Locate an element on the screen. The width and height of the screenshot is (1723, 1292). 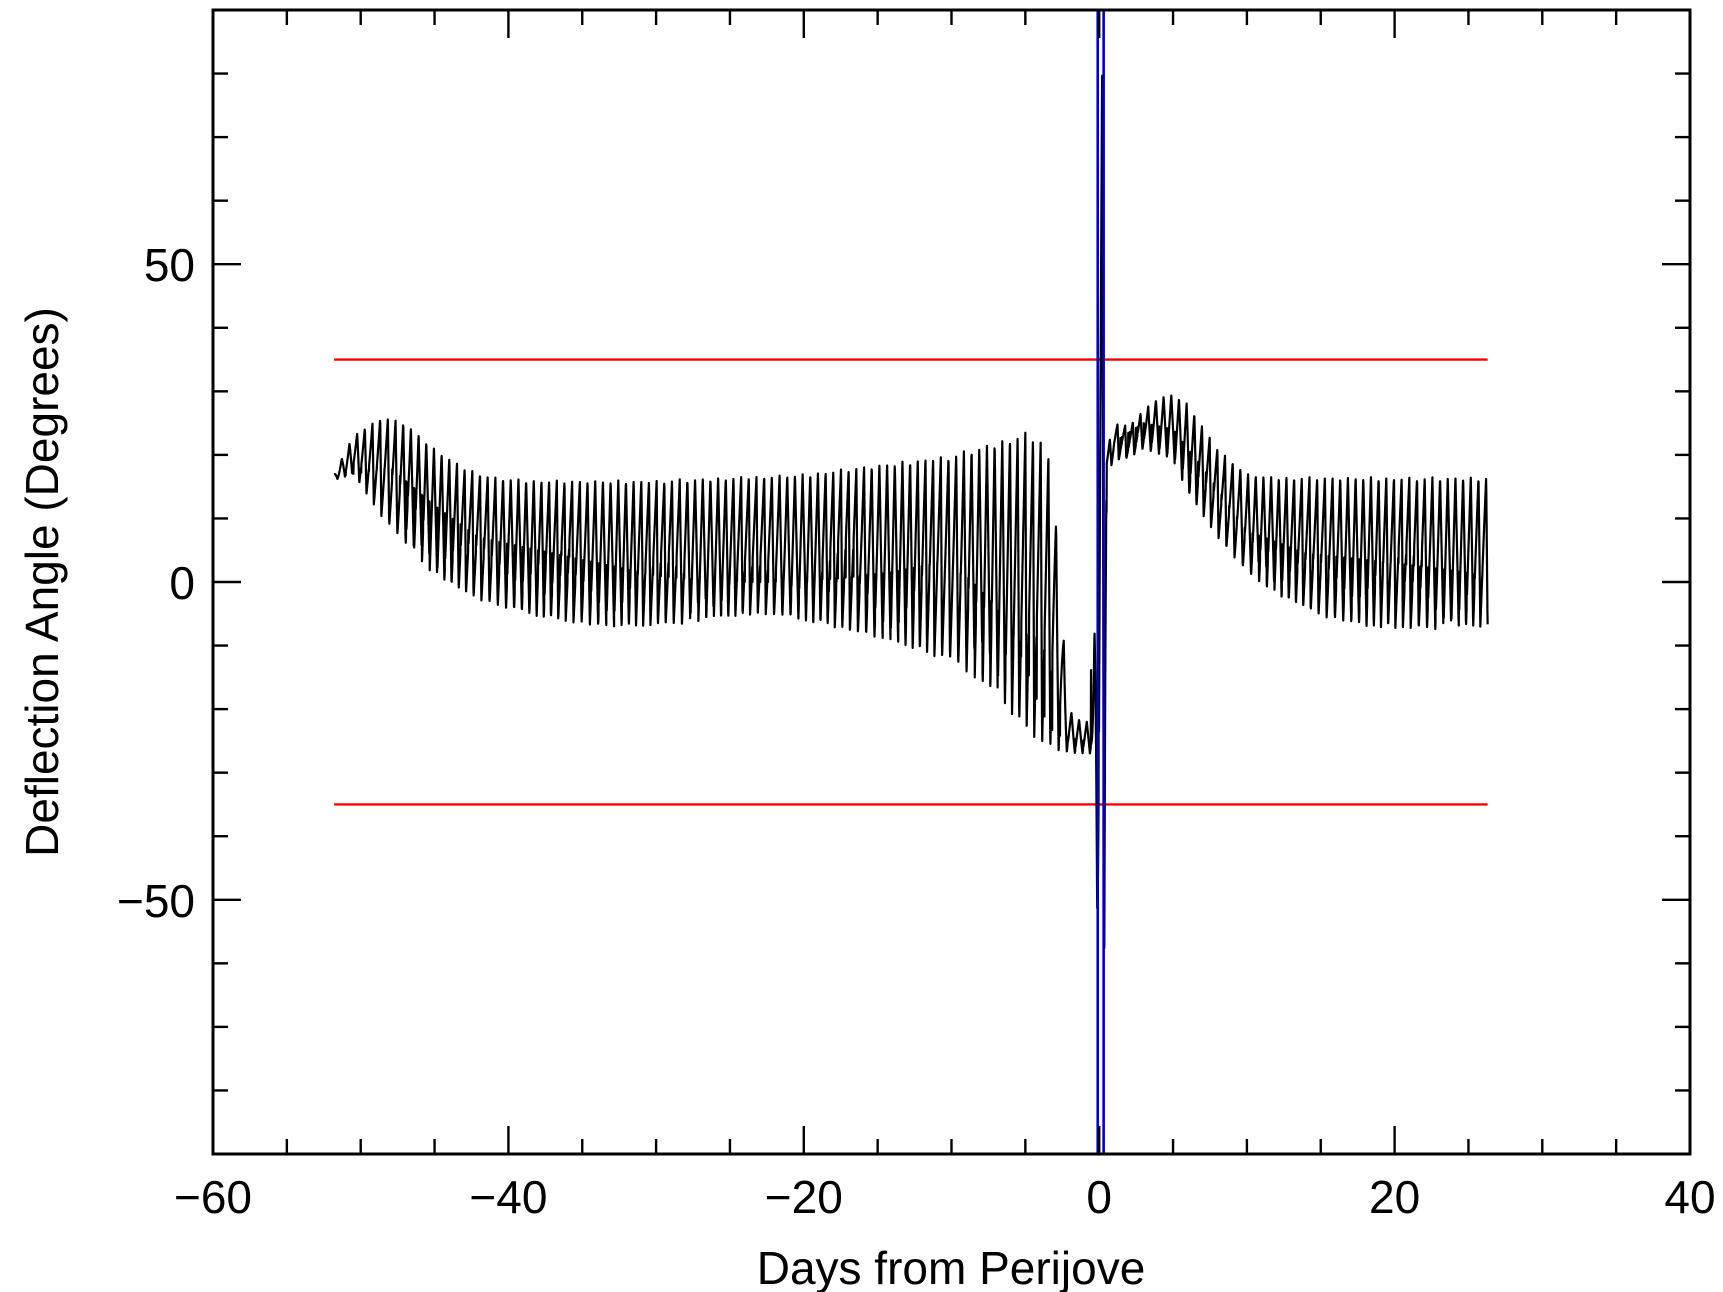
x-tick-label: 0 is located at coordinates (1099, 1197).